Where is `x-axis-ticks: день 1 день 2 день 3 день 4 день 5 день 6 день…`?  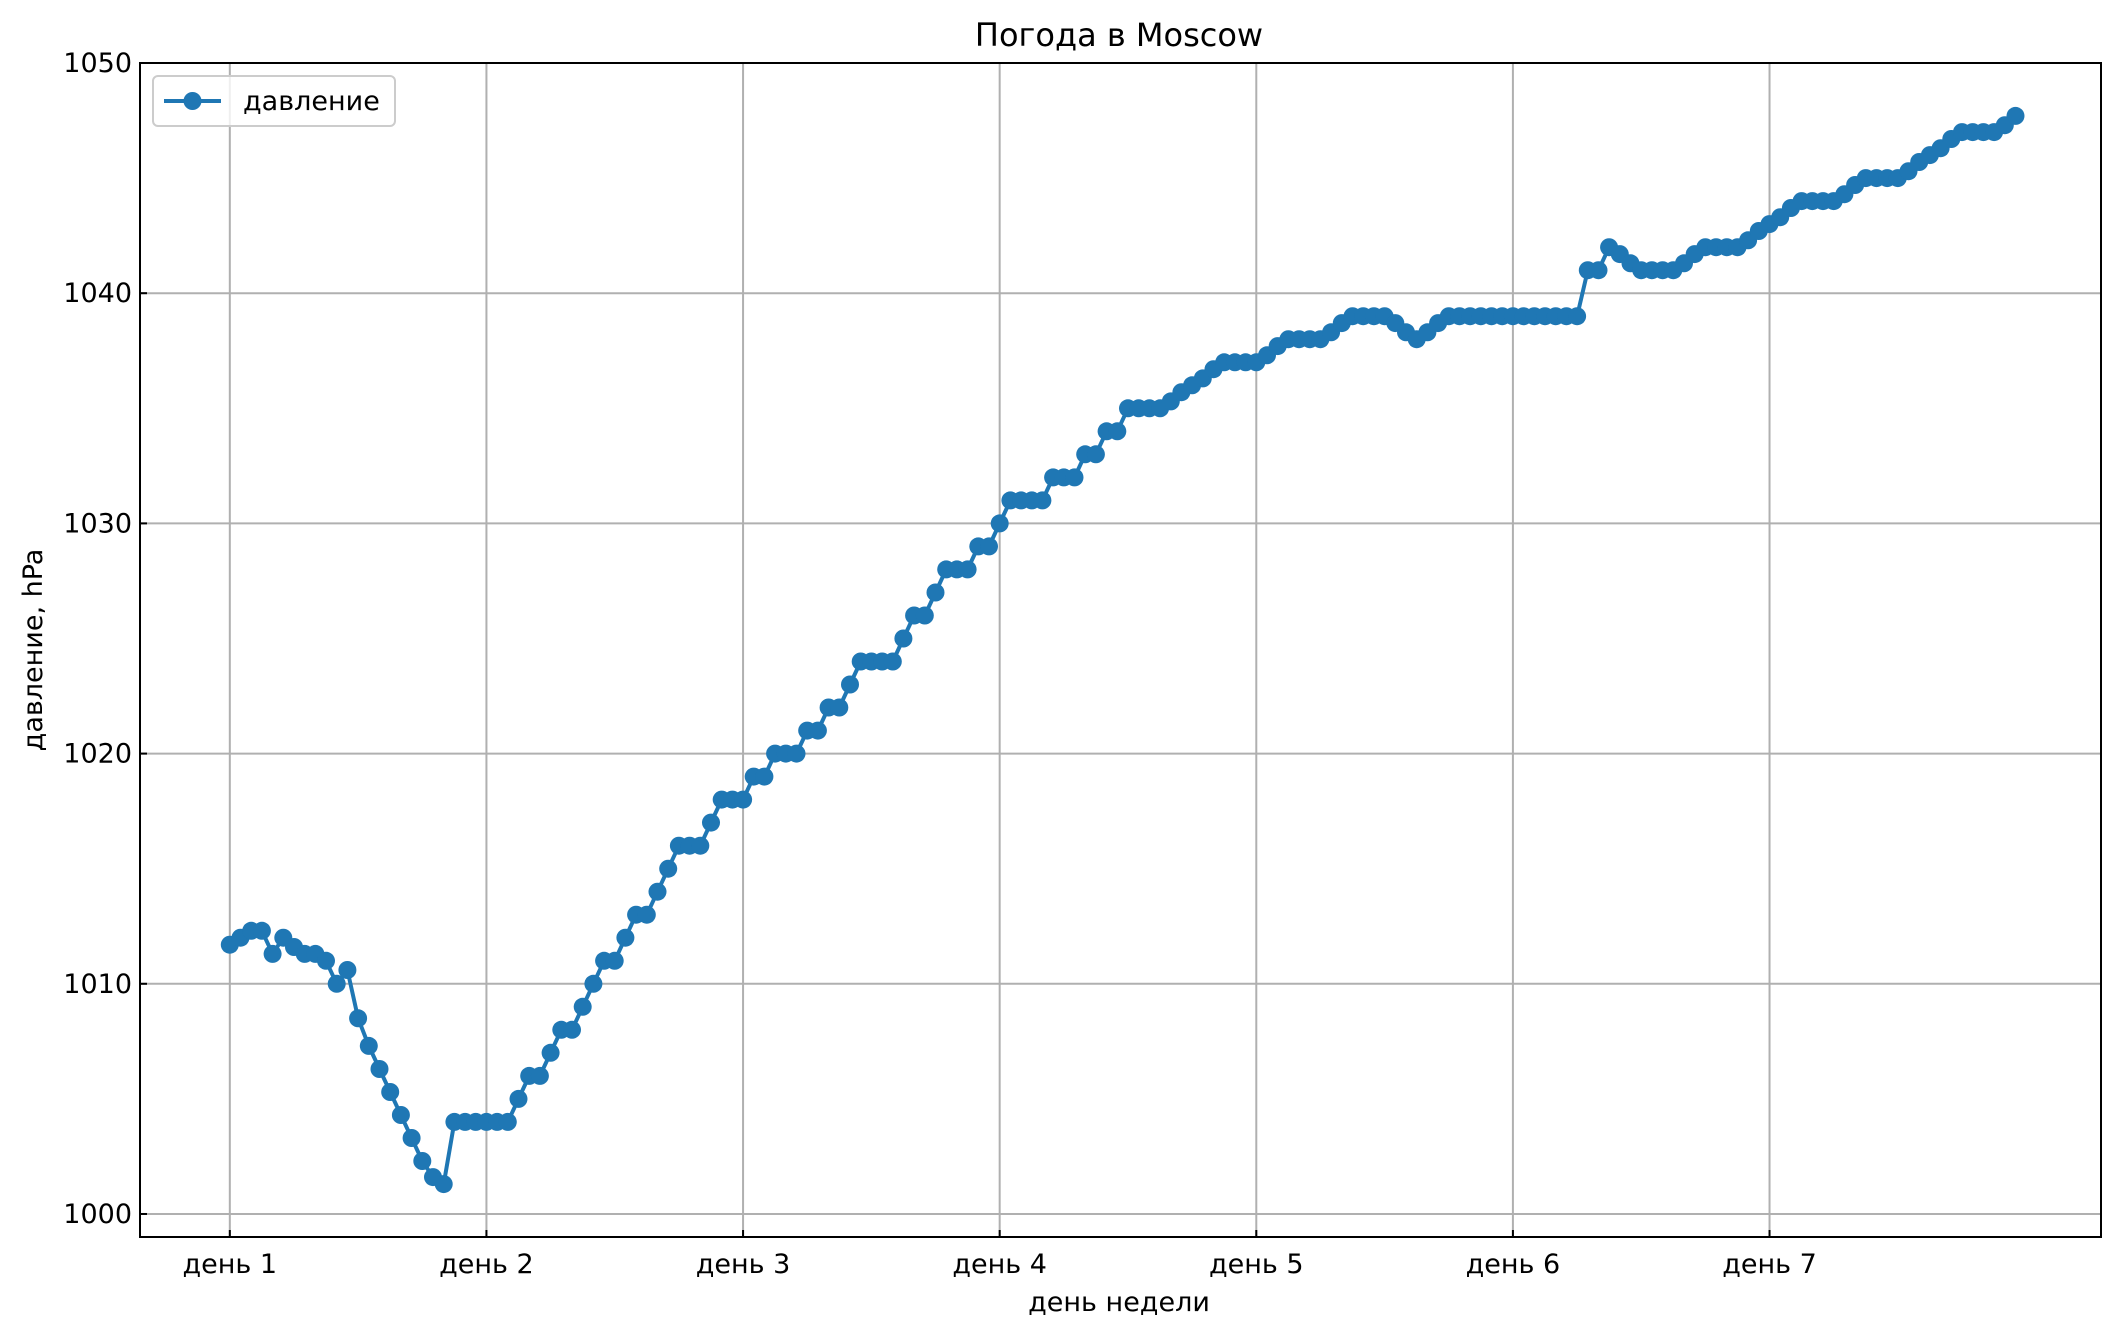
x-axis-ticks: день 1 день 2 день 3 день 4 день 5 день 6 день… is located at coordinates (1000, 1255).